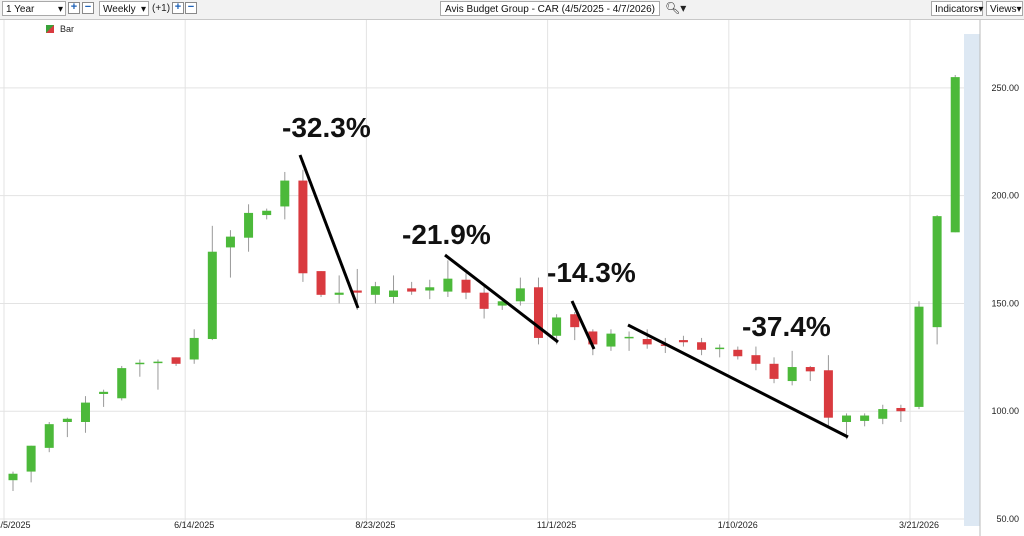 This screenshot has height=536, width=1024. Describe the element at coordinates (119, 9) in the screenshot. I see `interval-text: Weekly` at that location.